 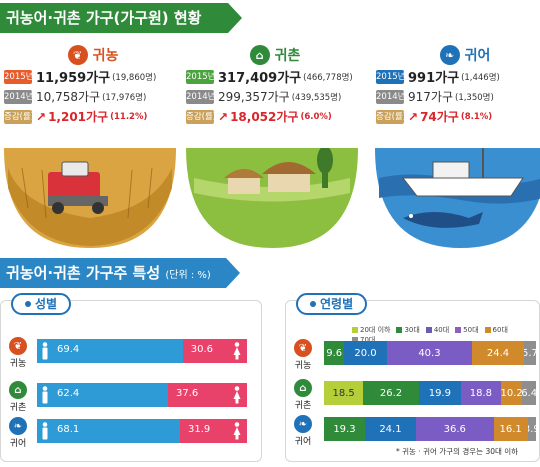 What do you see at coordinates (254, 97) in the screenshot?
I see `value-2014: 299,357가구` at bounding box center [254, 97].